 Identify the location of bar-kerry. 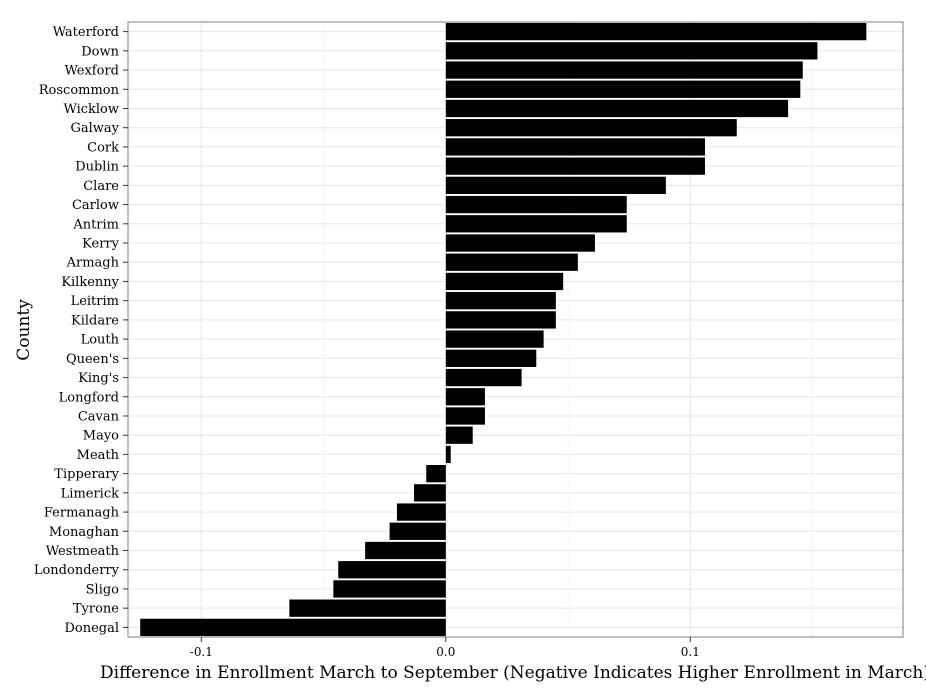
(520, 243).